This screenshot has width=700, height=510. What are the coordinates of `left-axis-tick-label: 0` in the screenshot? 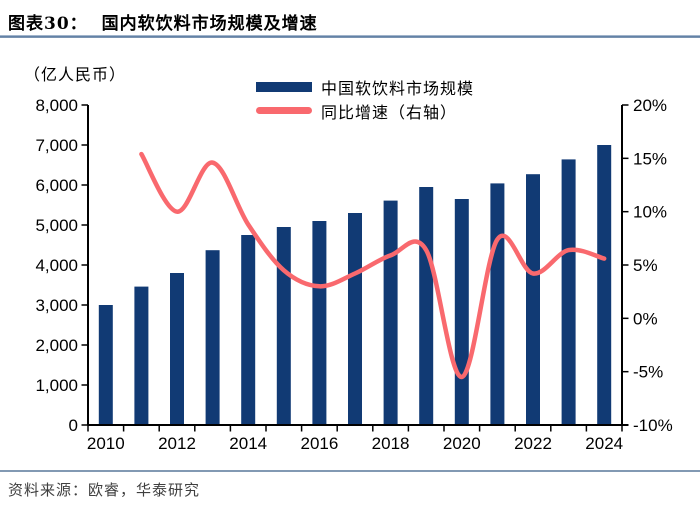 It's located at (73, 425).